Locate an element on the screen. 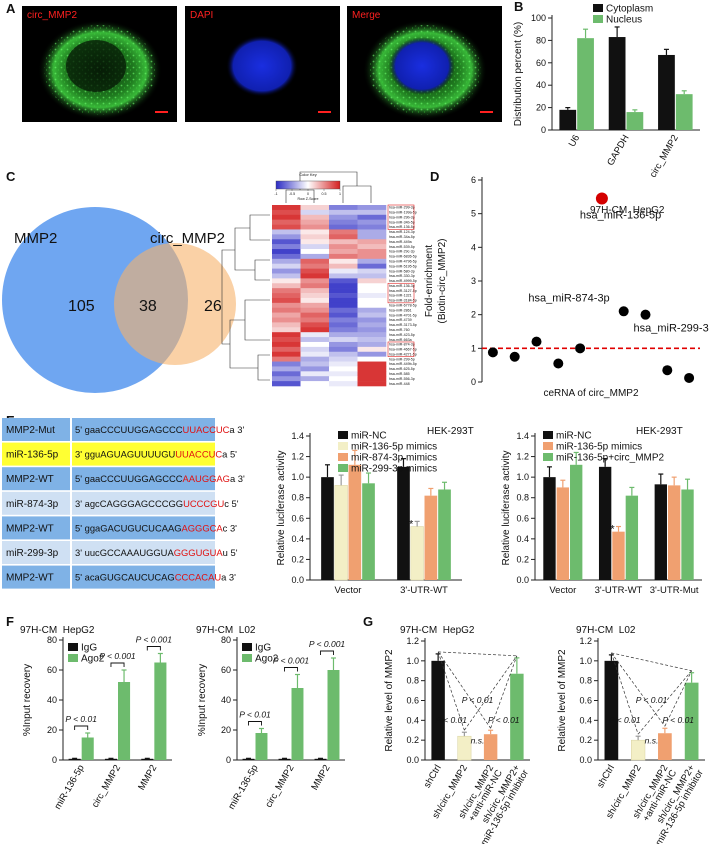 The height and width of the screenshot is (844, 709). venn-count: 26 is located at coordinates (213, 306).